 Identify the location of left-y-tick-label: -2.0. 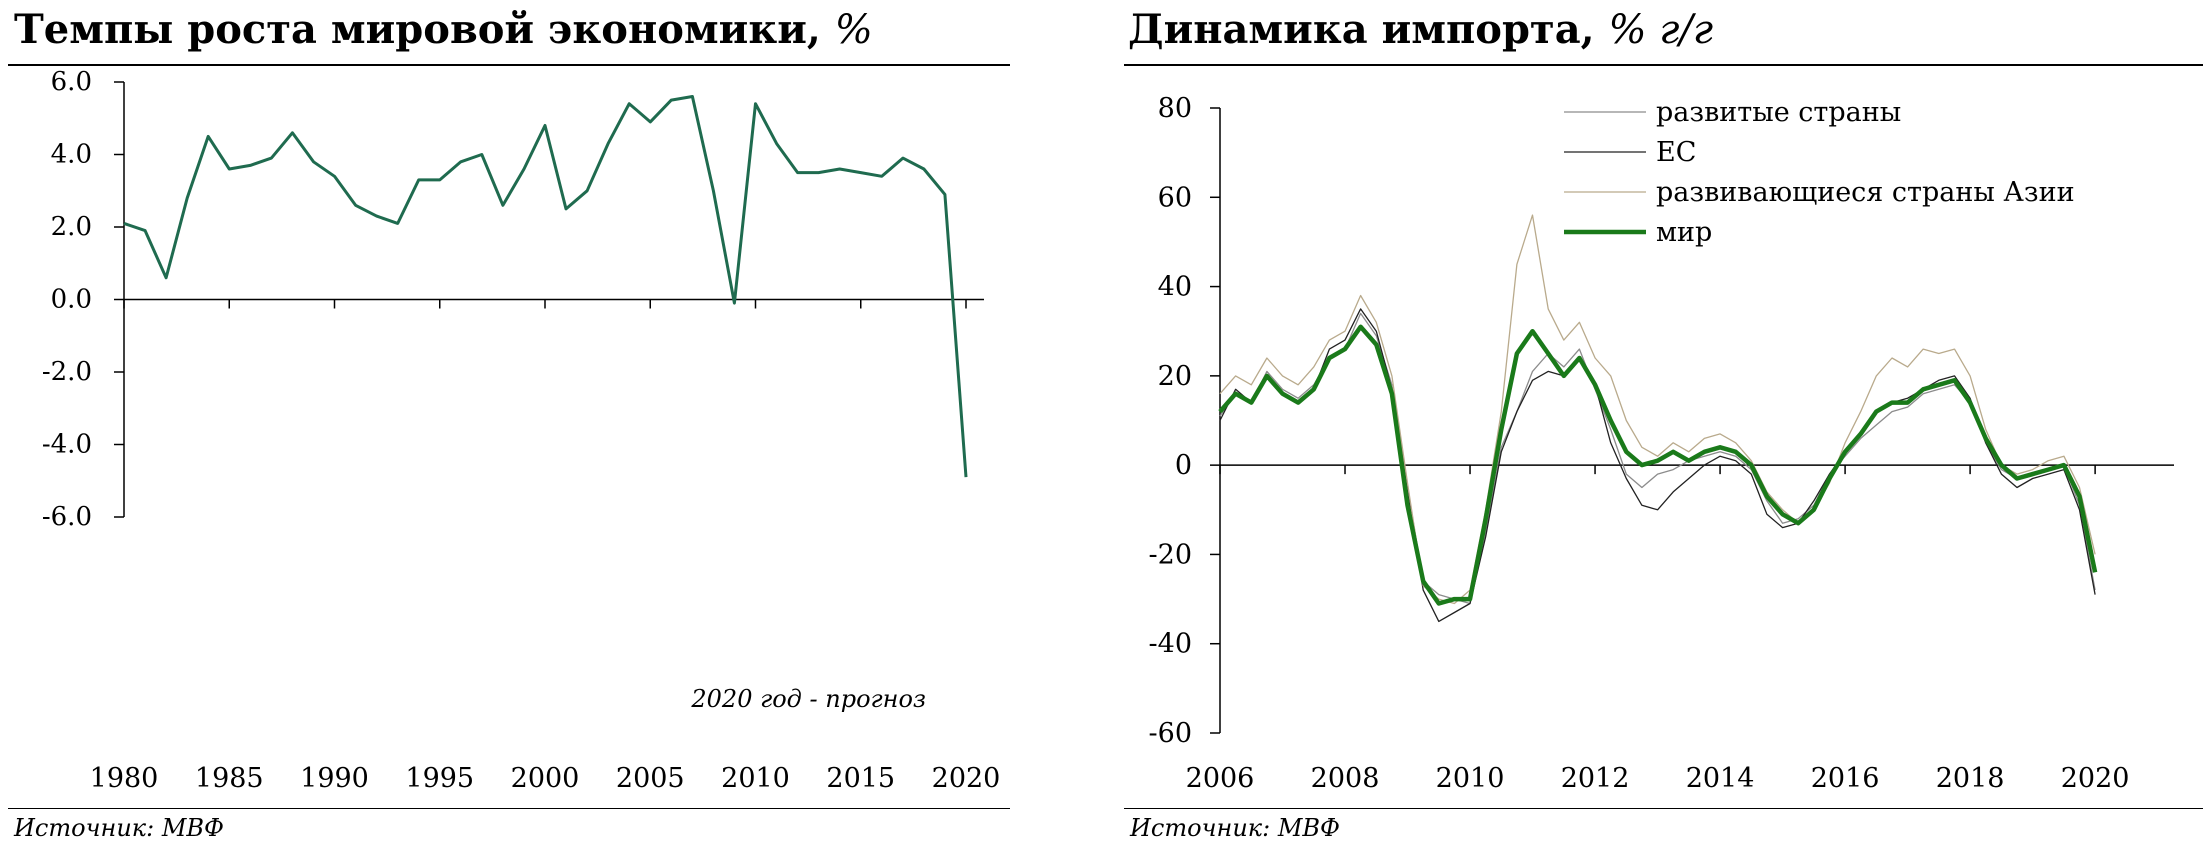
(67, 372).